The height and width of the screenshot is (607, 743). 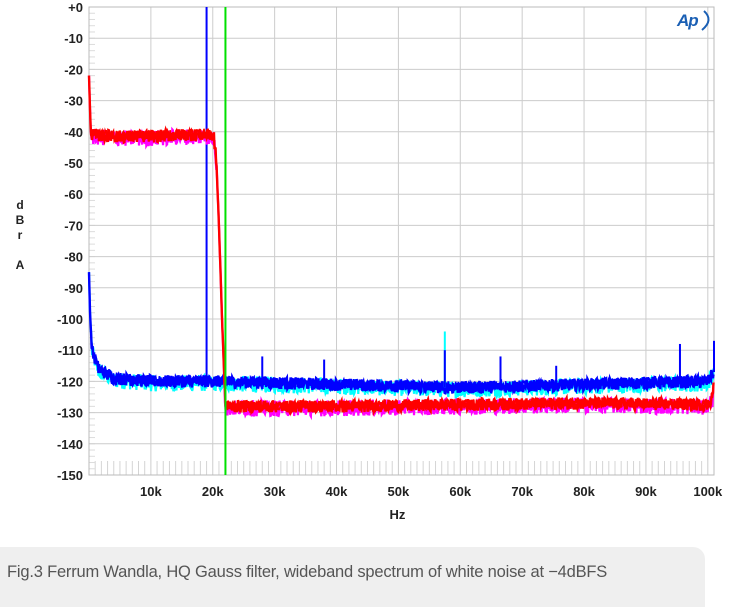 I want to click on x-axis-label: Hz, so click(x=398, y=514).